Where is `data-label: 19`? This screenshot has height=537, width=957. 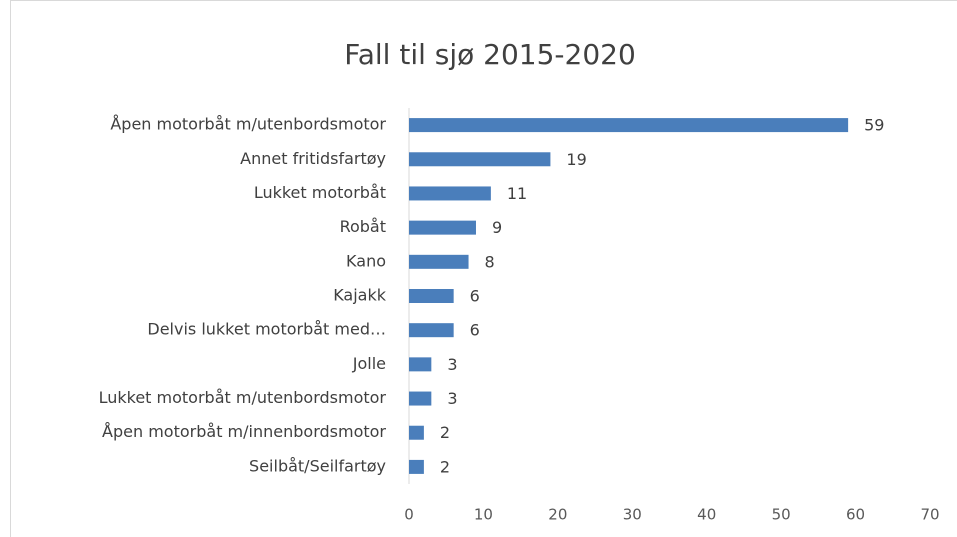 data-label: 19 is located at coordinates (576, 159).